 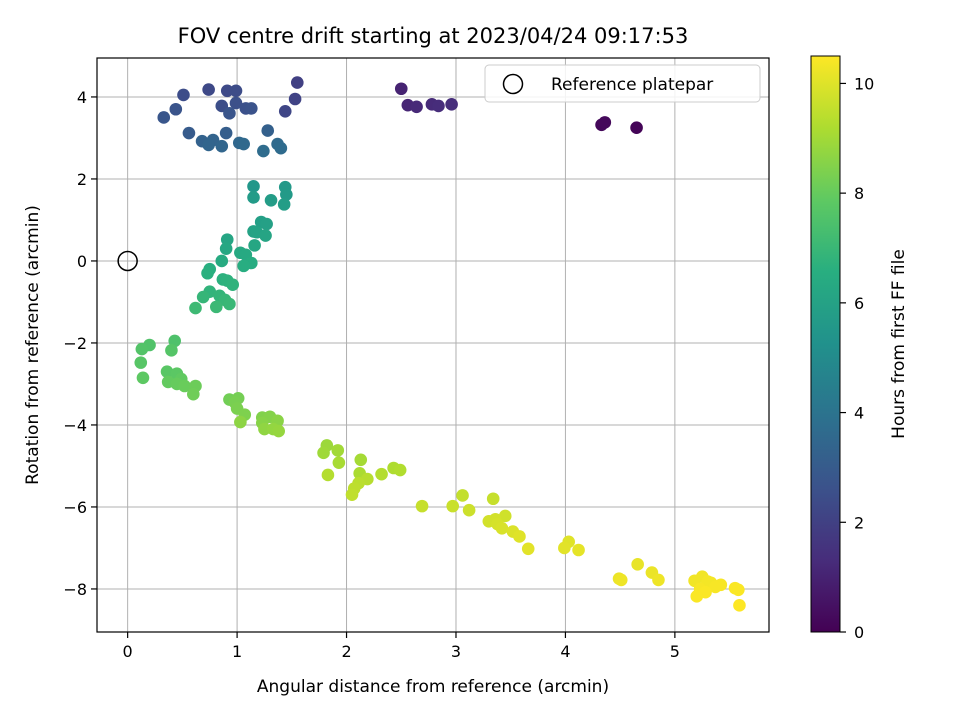 I want to click on y-tick-label: −2, so click(x=75, y=343).